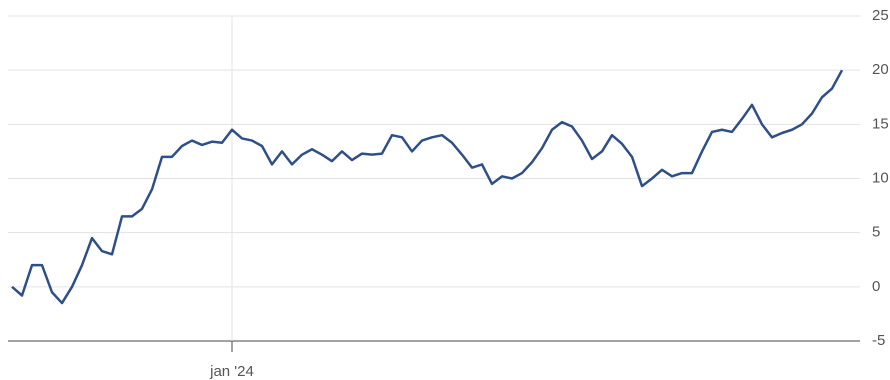  Describe the element at coordinates (880, 69) in the screenshot. I see `y-tick-label: 20` at that location.